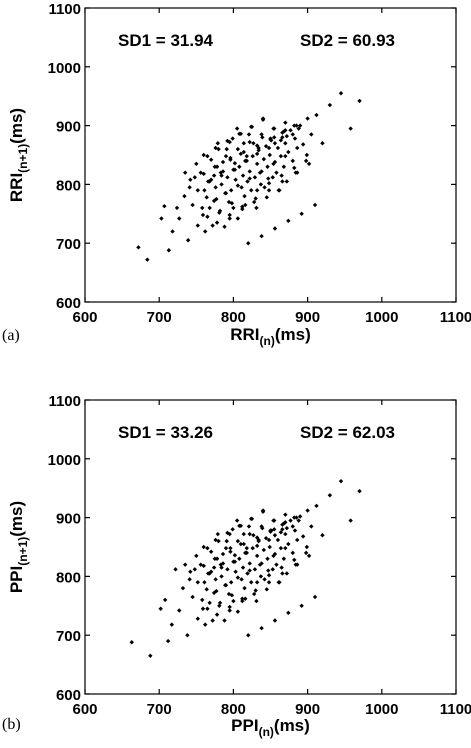 This screenshot has height=748, width=471. What do you see at coordinates (455, 317) in the screenshot?
I see `x-tick-label: 1100` at bounding box center [455, 317].